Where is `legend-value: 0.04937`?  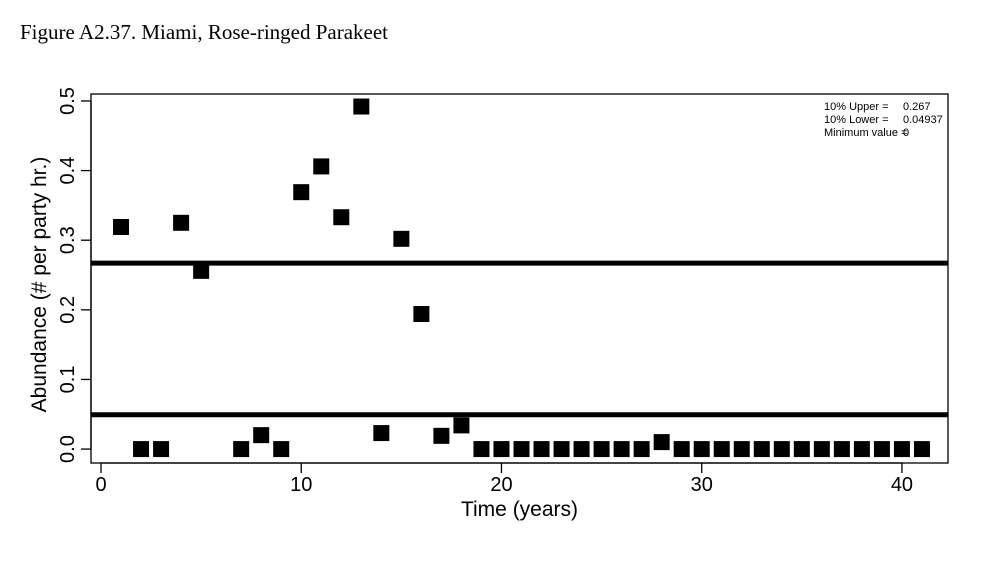
legend-value: 0.04937 is located at coordinates (923, 120).